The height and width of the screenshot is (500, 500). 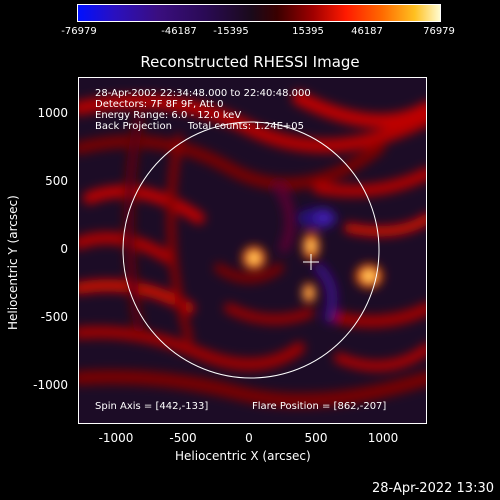 I want to click on colorbar-tick: -46187, so click(x=179, y=31).